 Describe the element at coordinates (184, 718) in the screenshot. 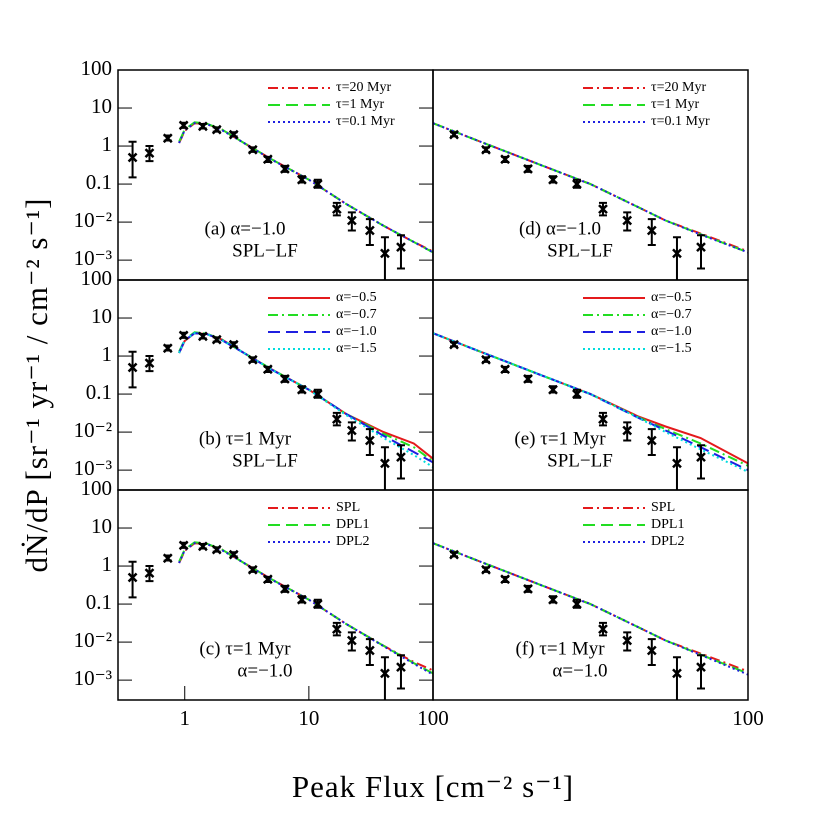

I see `x-tick-label: 1` at that location.